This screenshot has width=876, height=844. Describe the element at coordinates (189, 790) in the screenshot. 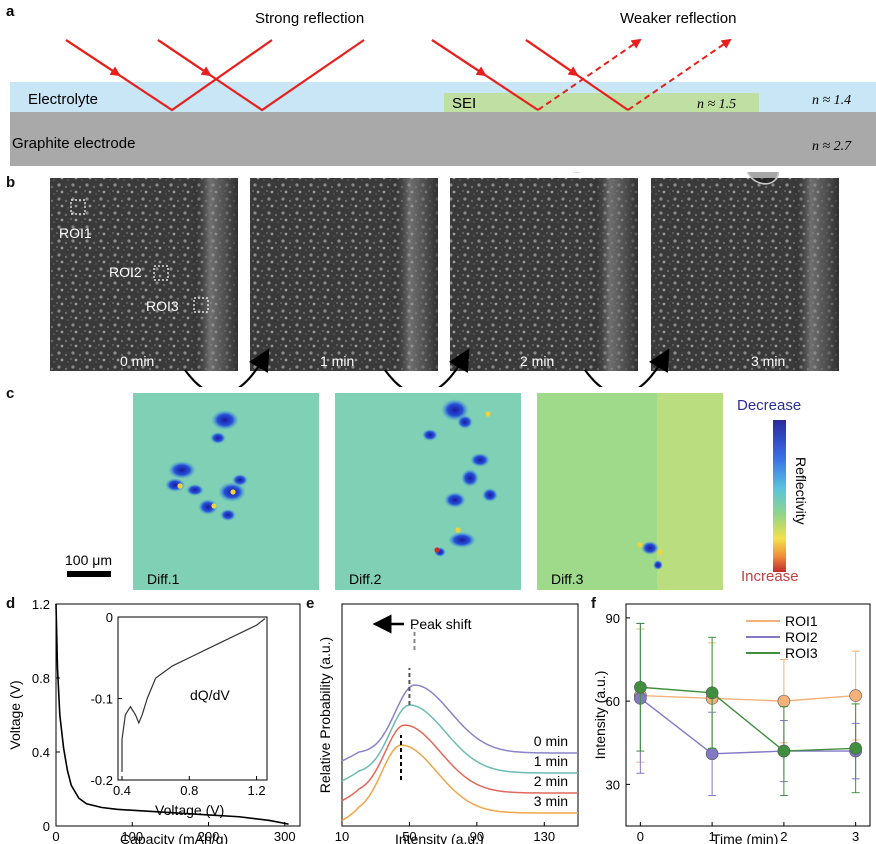

I see `chart-d-inset-xtick-label: 0.8` at that location.